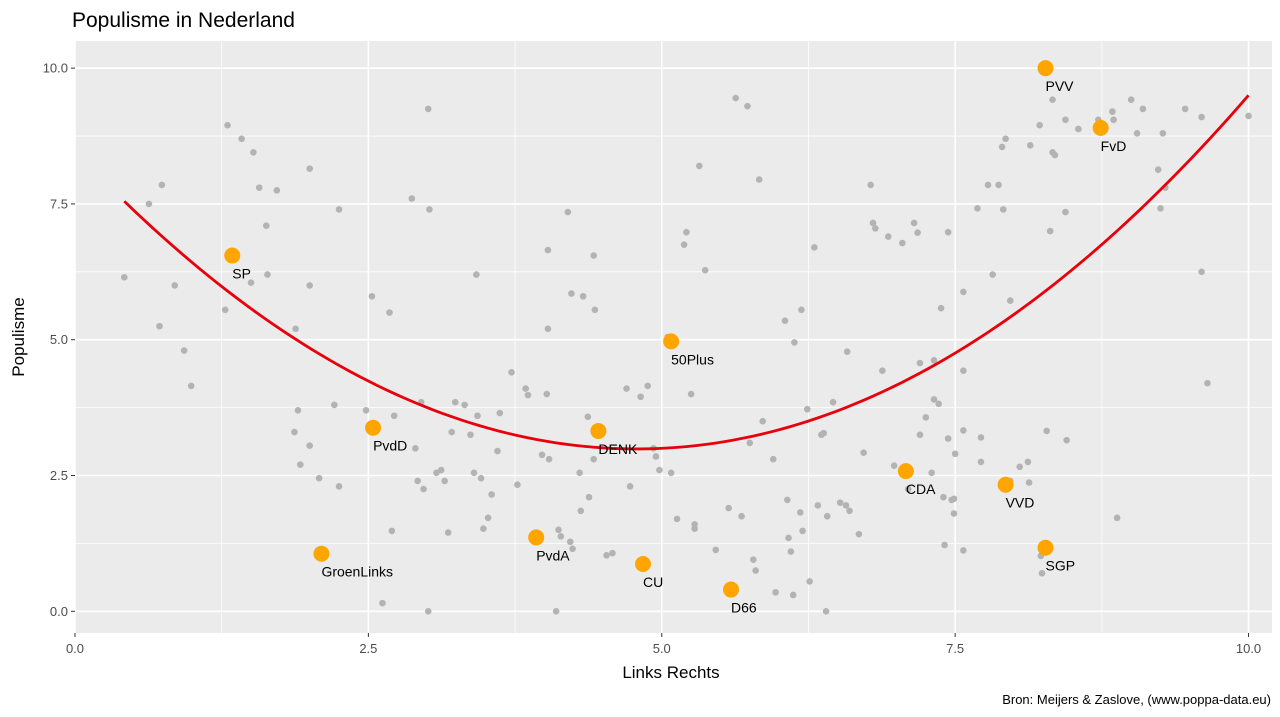 This screenshot has height=717, width=1280. I want to click on x-axis-ticks: 0.0 2.5 5.0 7.5 10.0, so click(663, 644).